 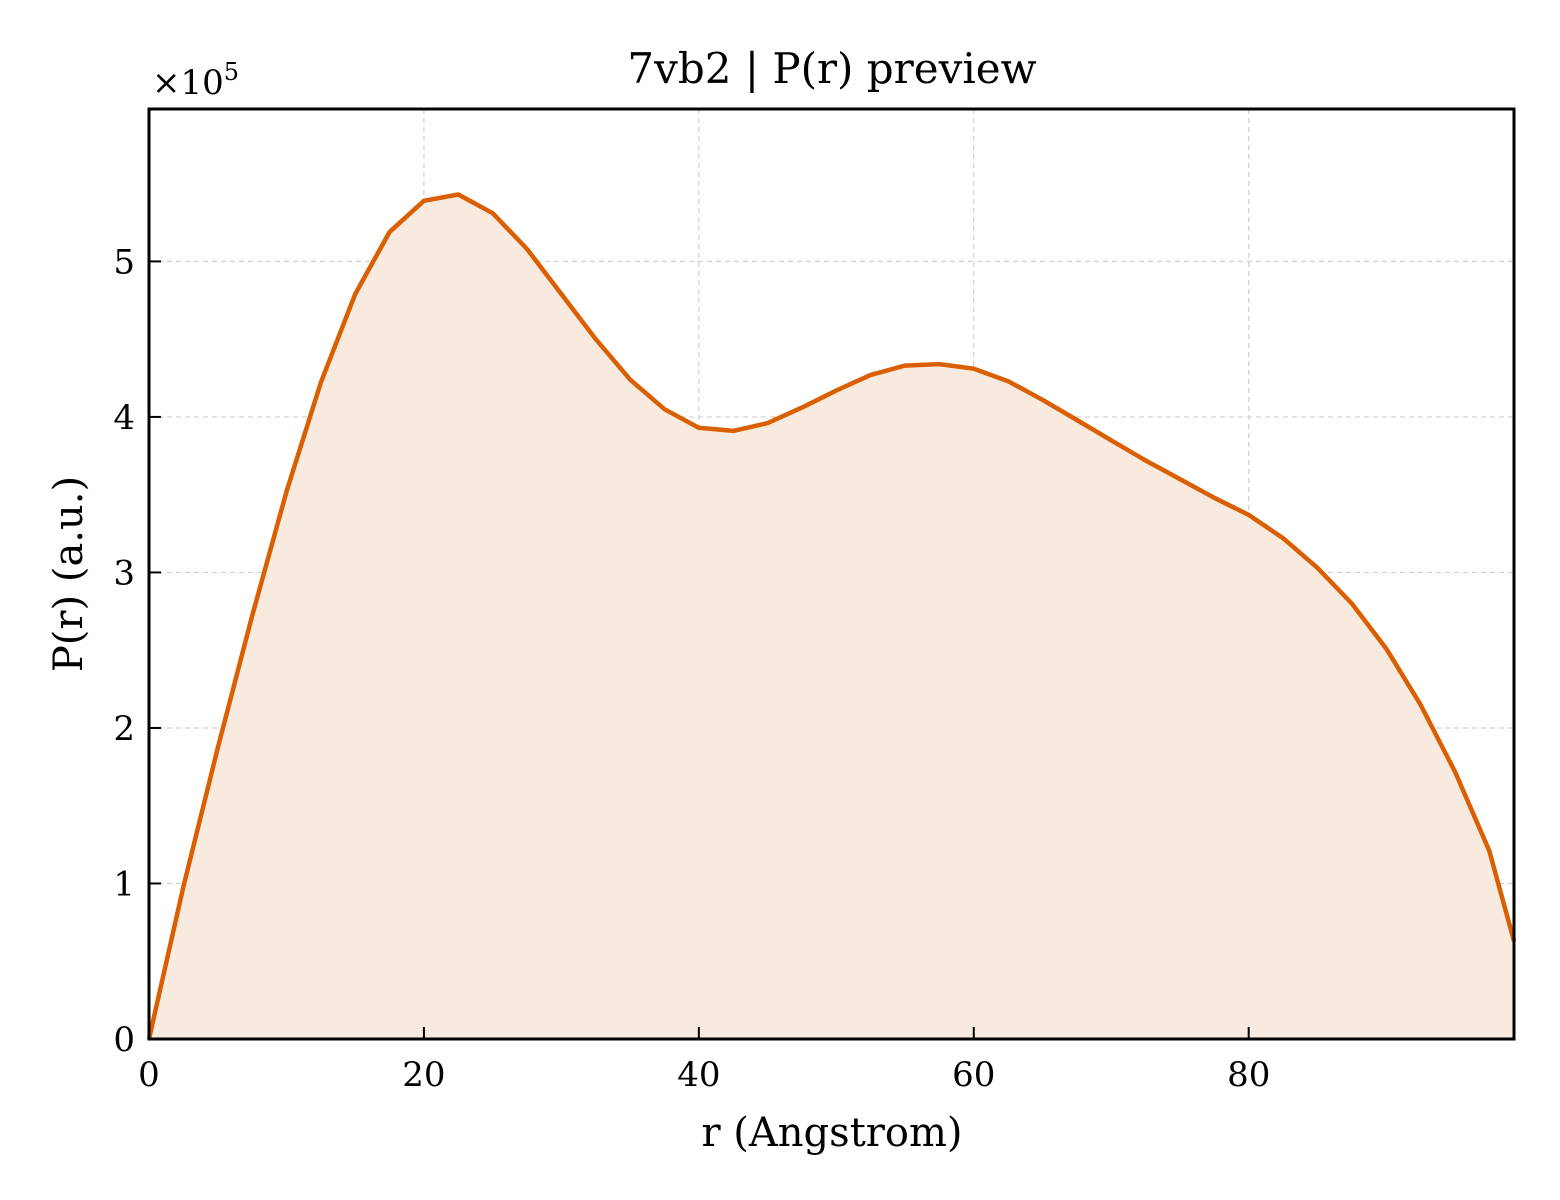 What do you see at coordinates (831, 1133) in the screenshot?
I see `x-axis-label: r (Angstrom)` at bounding box center [831, 1133].